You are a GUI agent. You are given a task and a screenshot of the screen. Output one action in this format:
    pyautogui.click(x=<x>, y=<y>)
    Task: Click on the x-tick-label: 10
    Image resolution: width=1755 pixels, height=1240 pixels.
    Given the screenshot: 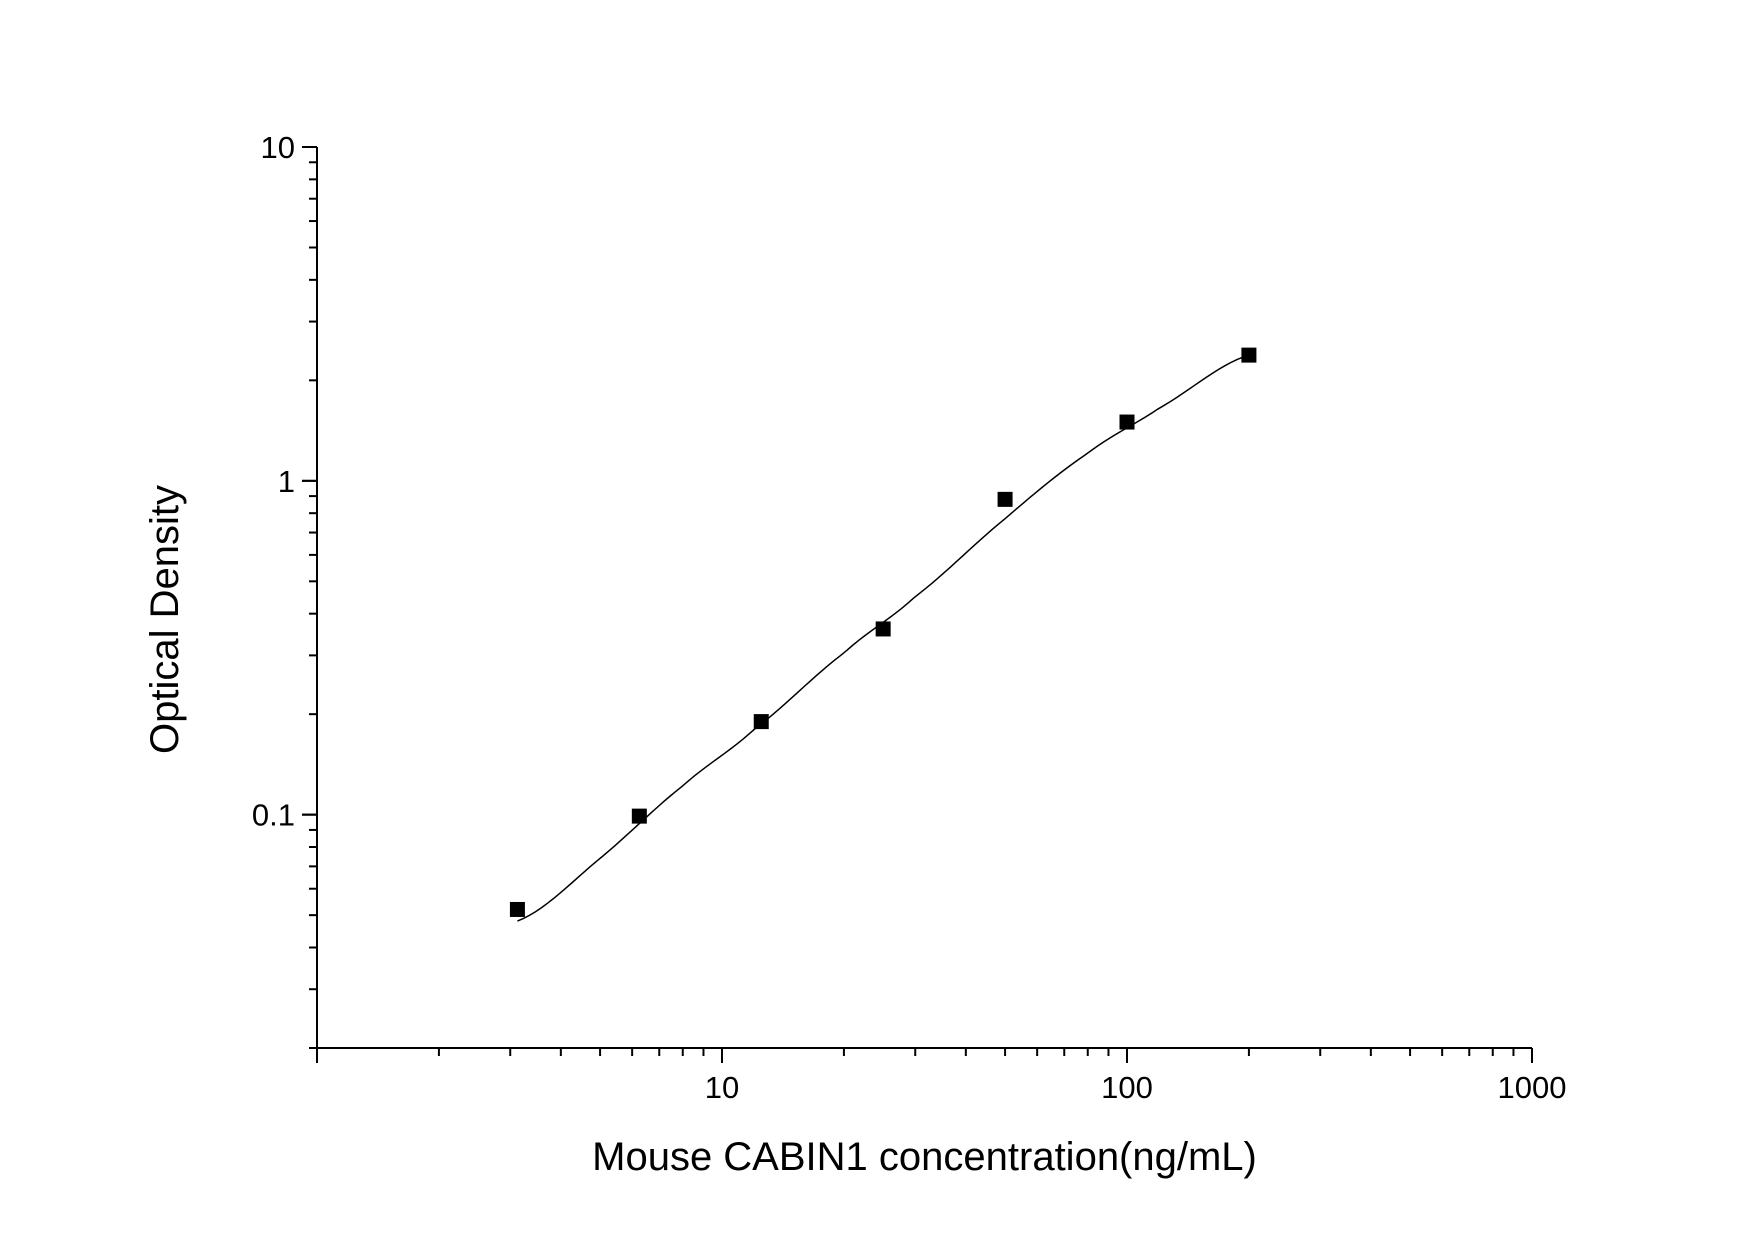 What is the action you would take?
    pyautogui.click(x=722, y=1087)
    